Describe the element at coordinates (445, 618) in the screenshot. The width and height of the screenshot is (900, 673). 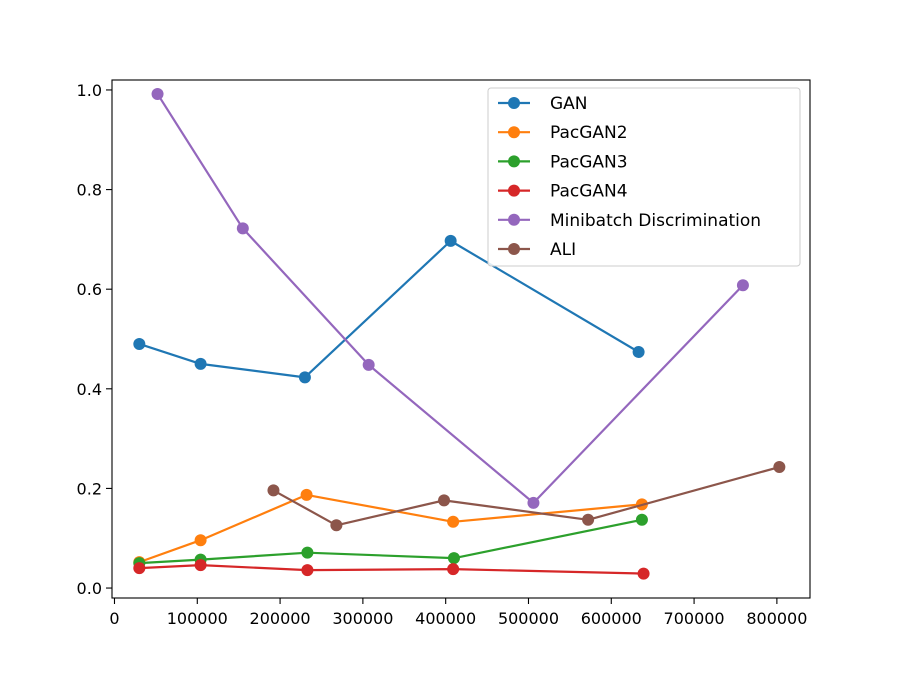
I see `x-tick-label: 400000` at that location.